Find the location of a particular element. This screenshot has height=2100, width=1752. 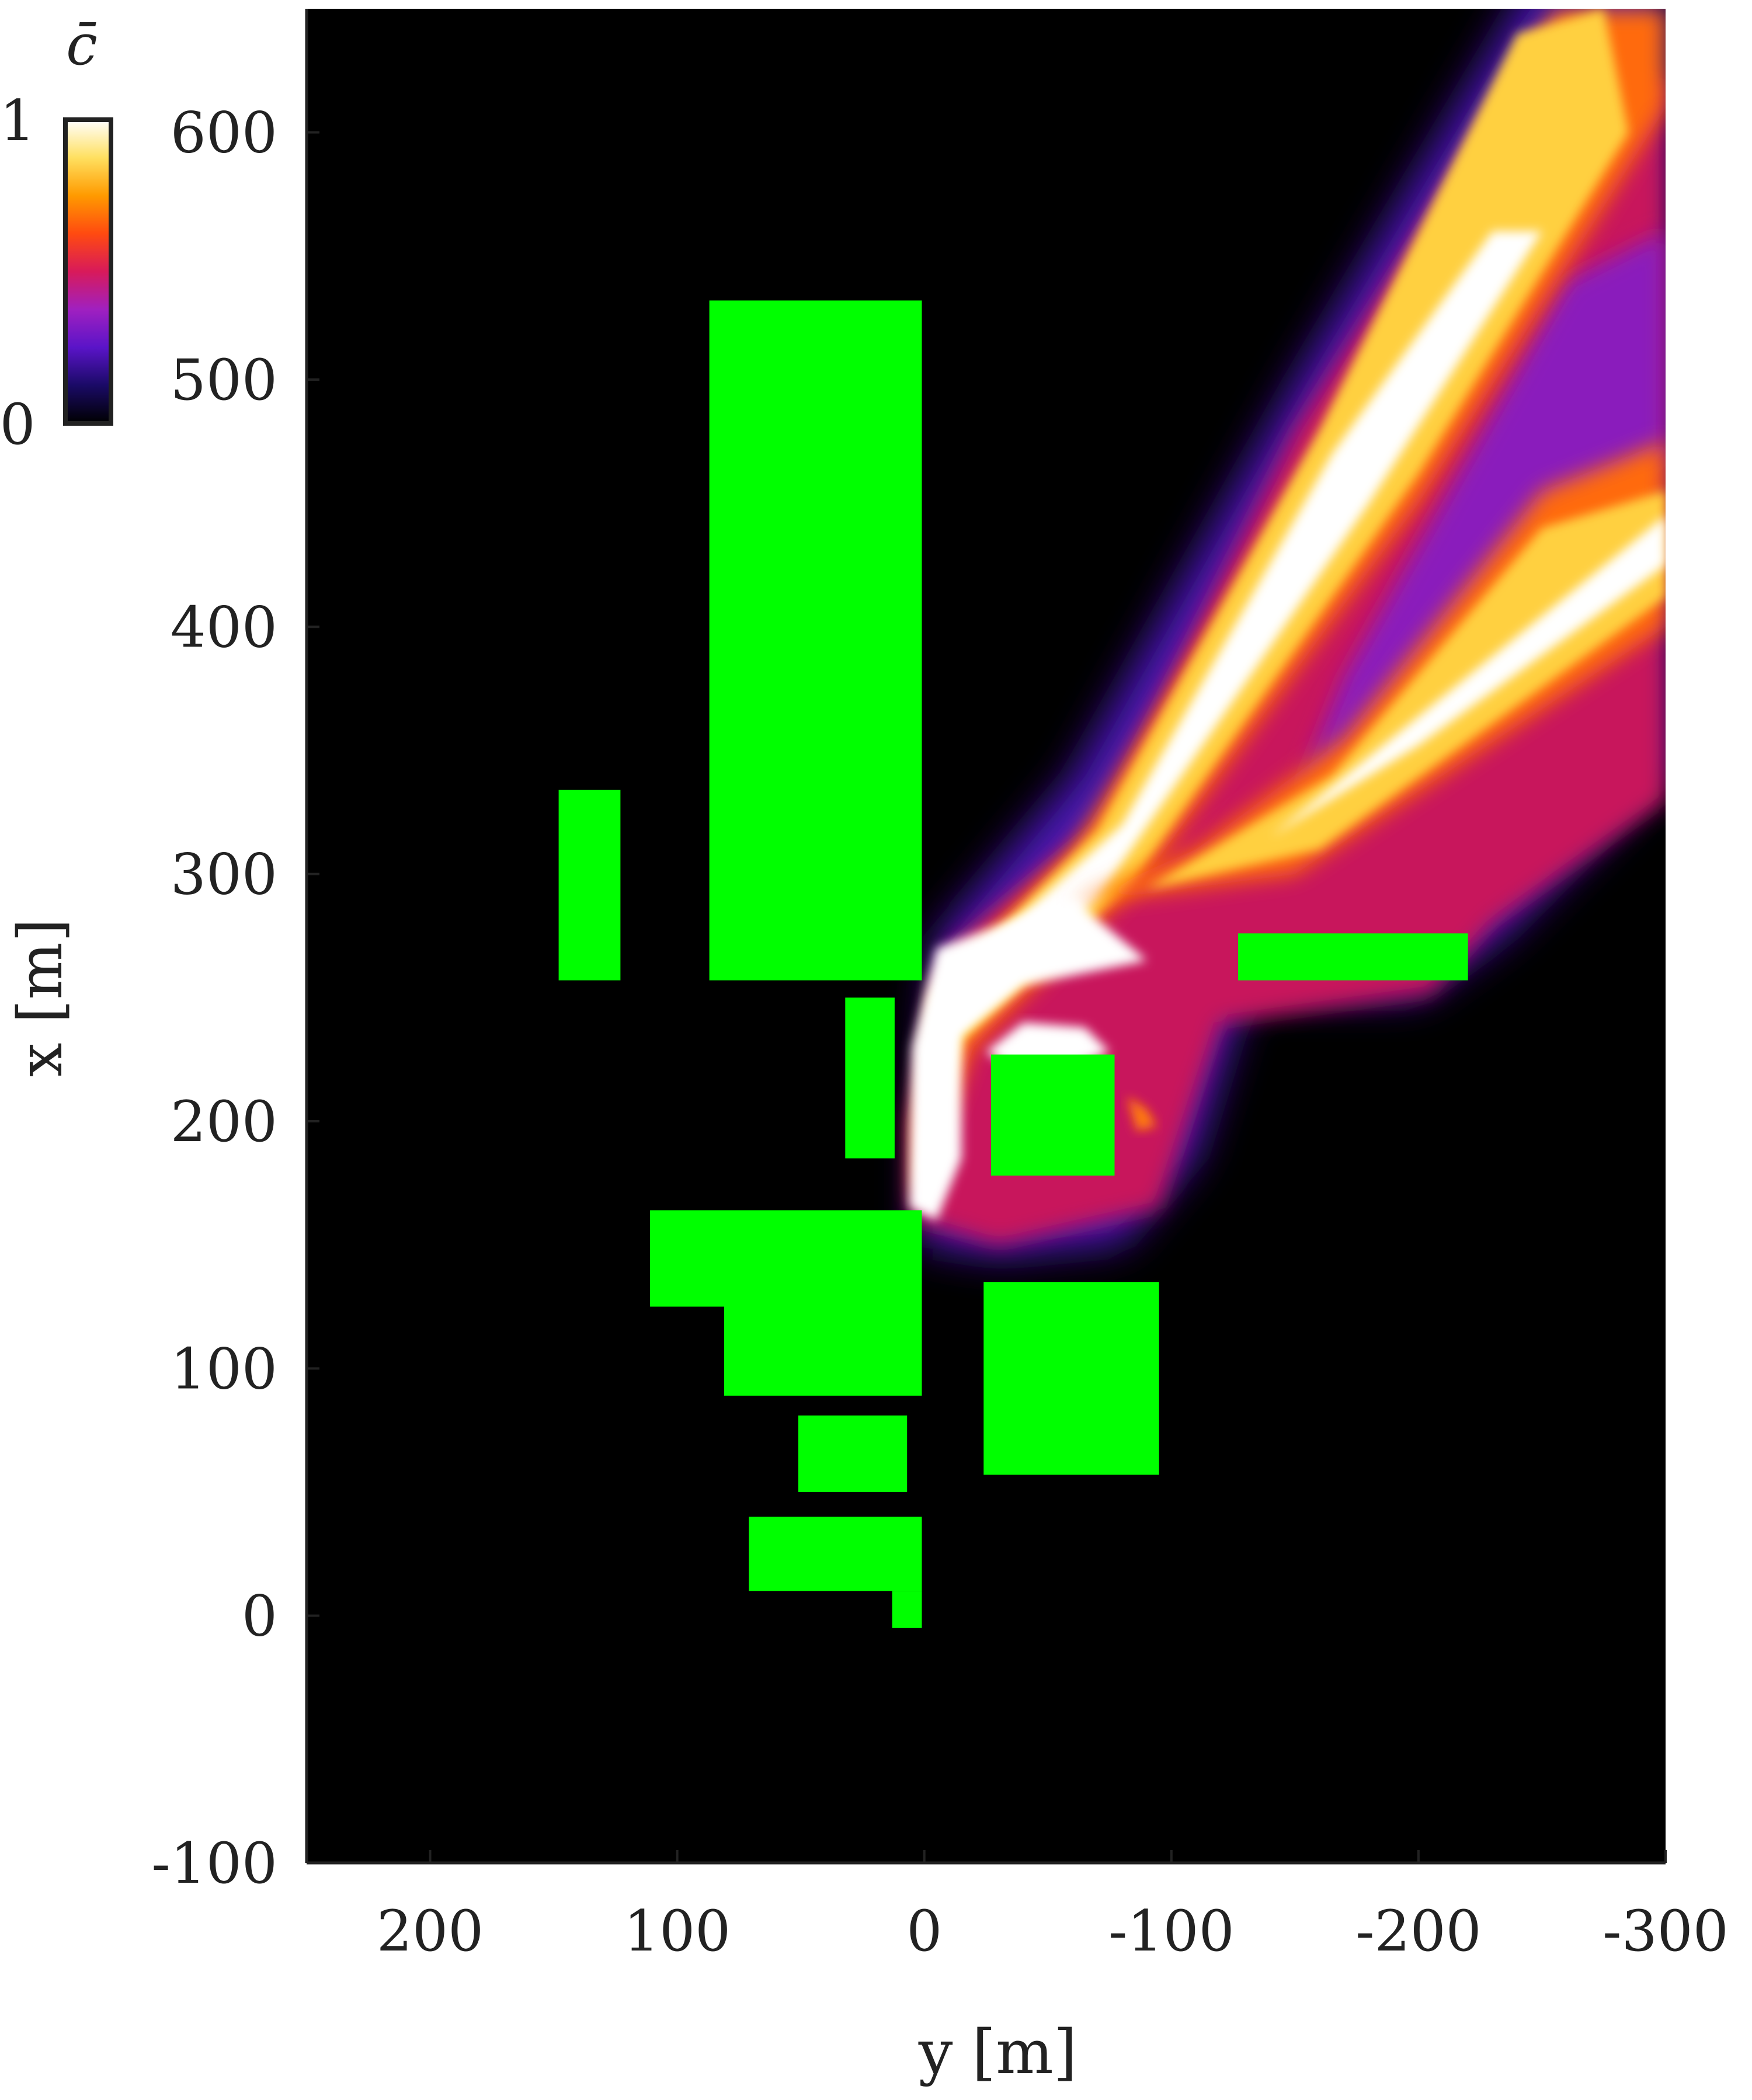

x-tick-label: 0 is located at coordinates (924, 1931).